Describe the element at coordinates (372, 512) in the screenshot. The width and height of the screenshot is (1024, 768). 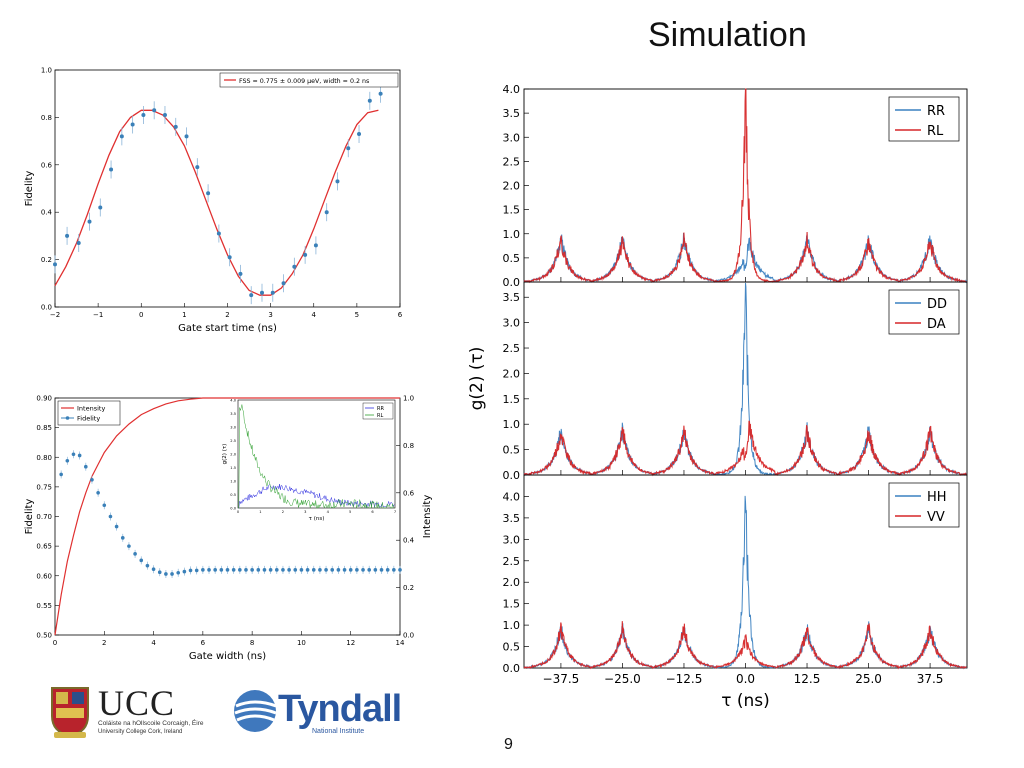
I see `inset-x-tick-label: 6` at that location.